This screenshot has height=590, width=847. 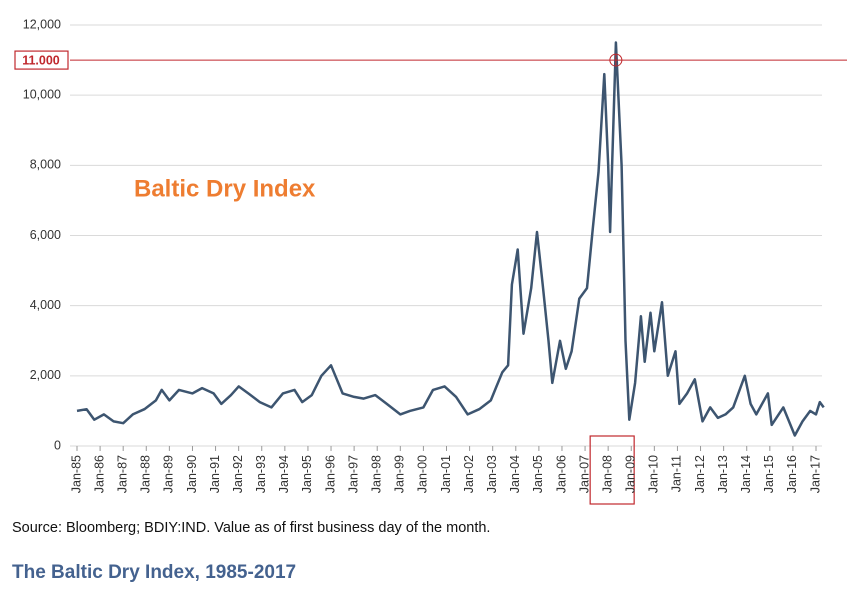 I want to click on x-tick-label: Jan-91, so click(x=215, y=474).